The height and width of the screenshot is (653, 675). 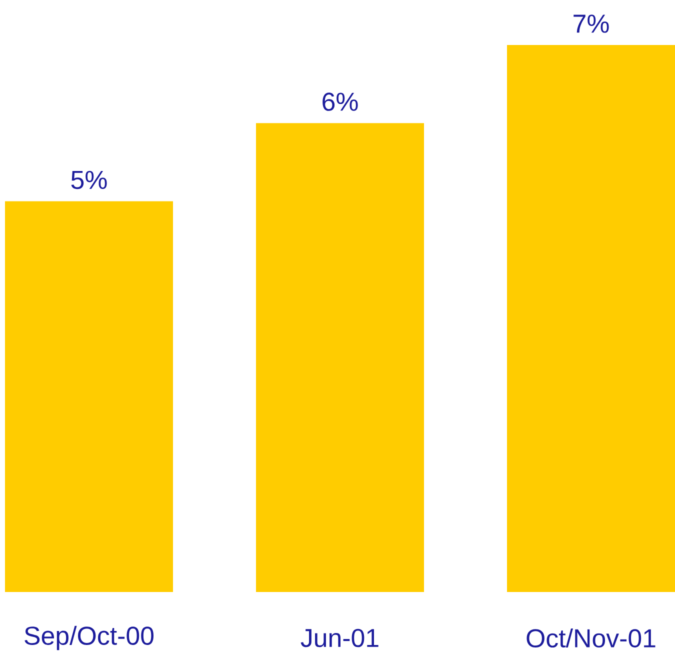 I want to click on x-tick-label: Oct/Nov-01, so click(x=591, y=638).